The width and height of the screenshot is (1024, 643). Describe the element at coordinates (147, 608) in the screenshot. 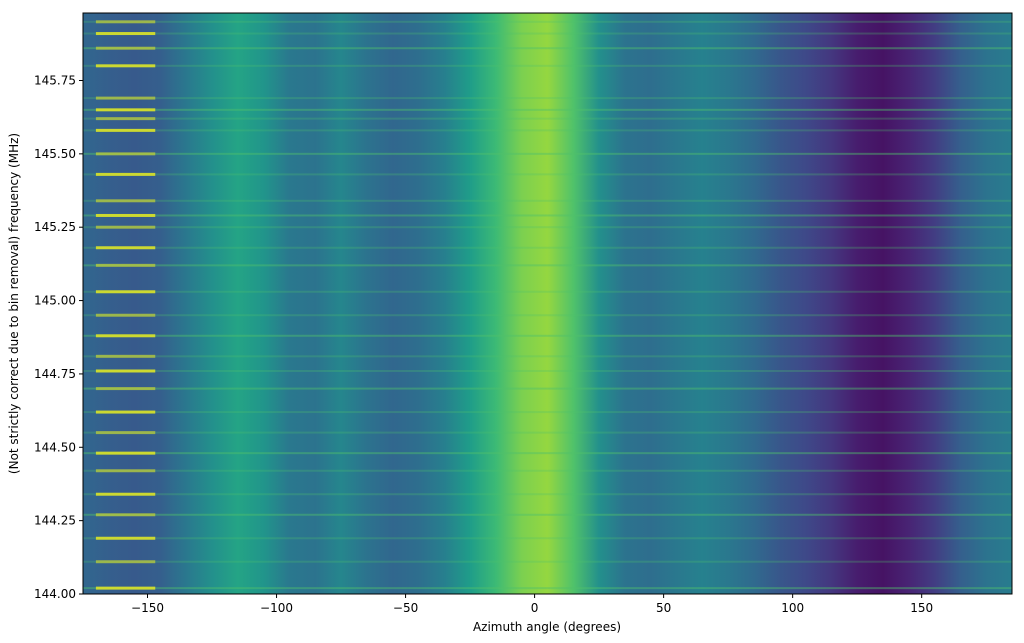

I see `x-tick-label: −150` at that location.